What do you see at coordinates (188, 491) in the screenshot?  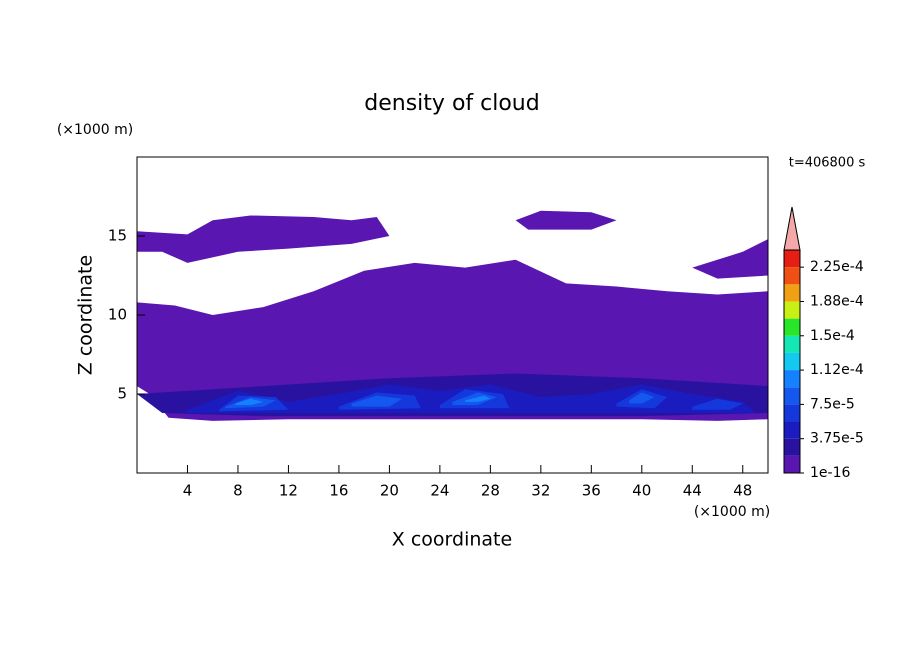 I see `x-tick-label: 4` at bounding box center [188, 491].